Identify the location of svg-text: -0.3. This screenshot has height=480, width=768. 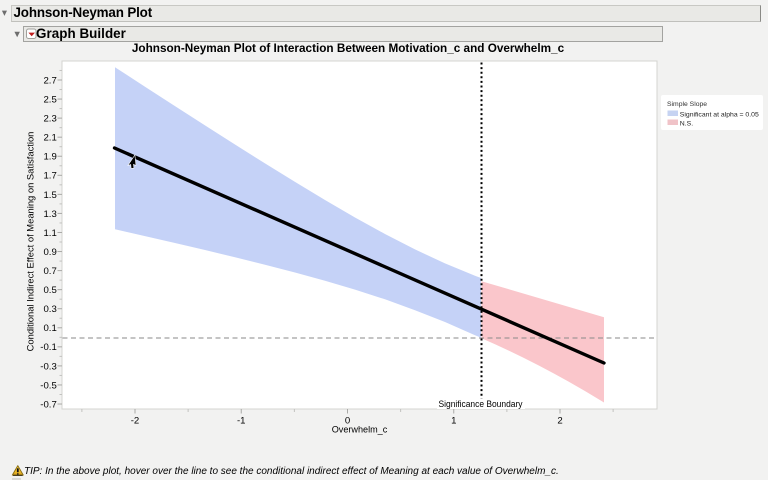
(48, 366).